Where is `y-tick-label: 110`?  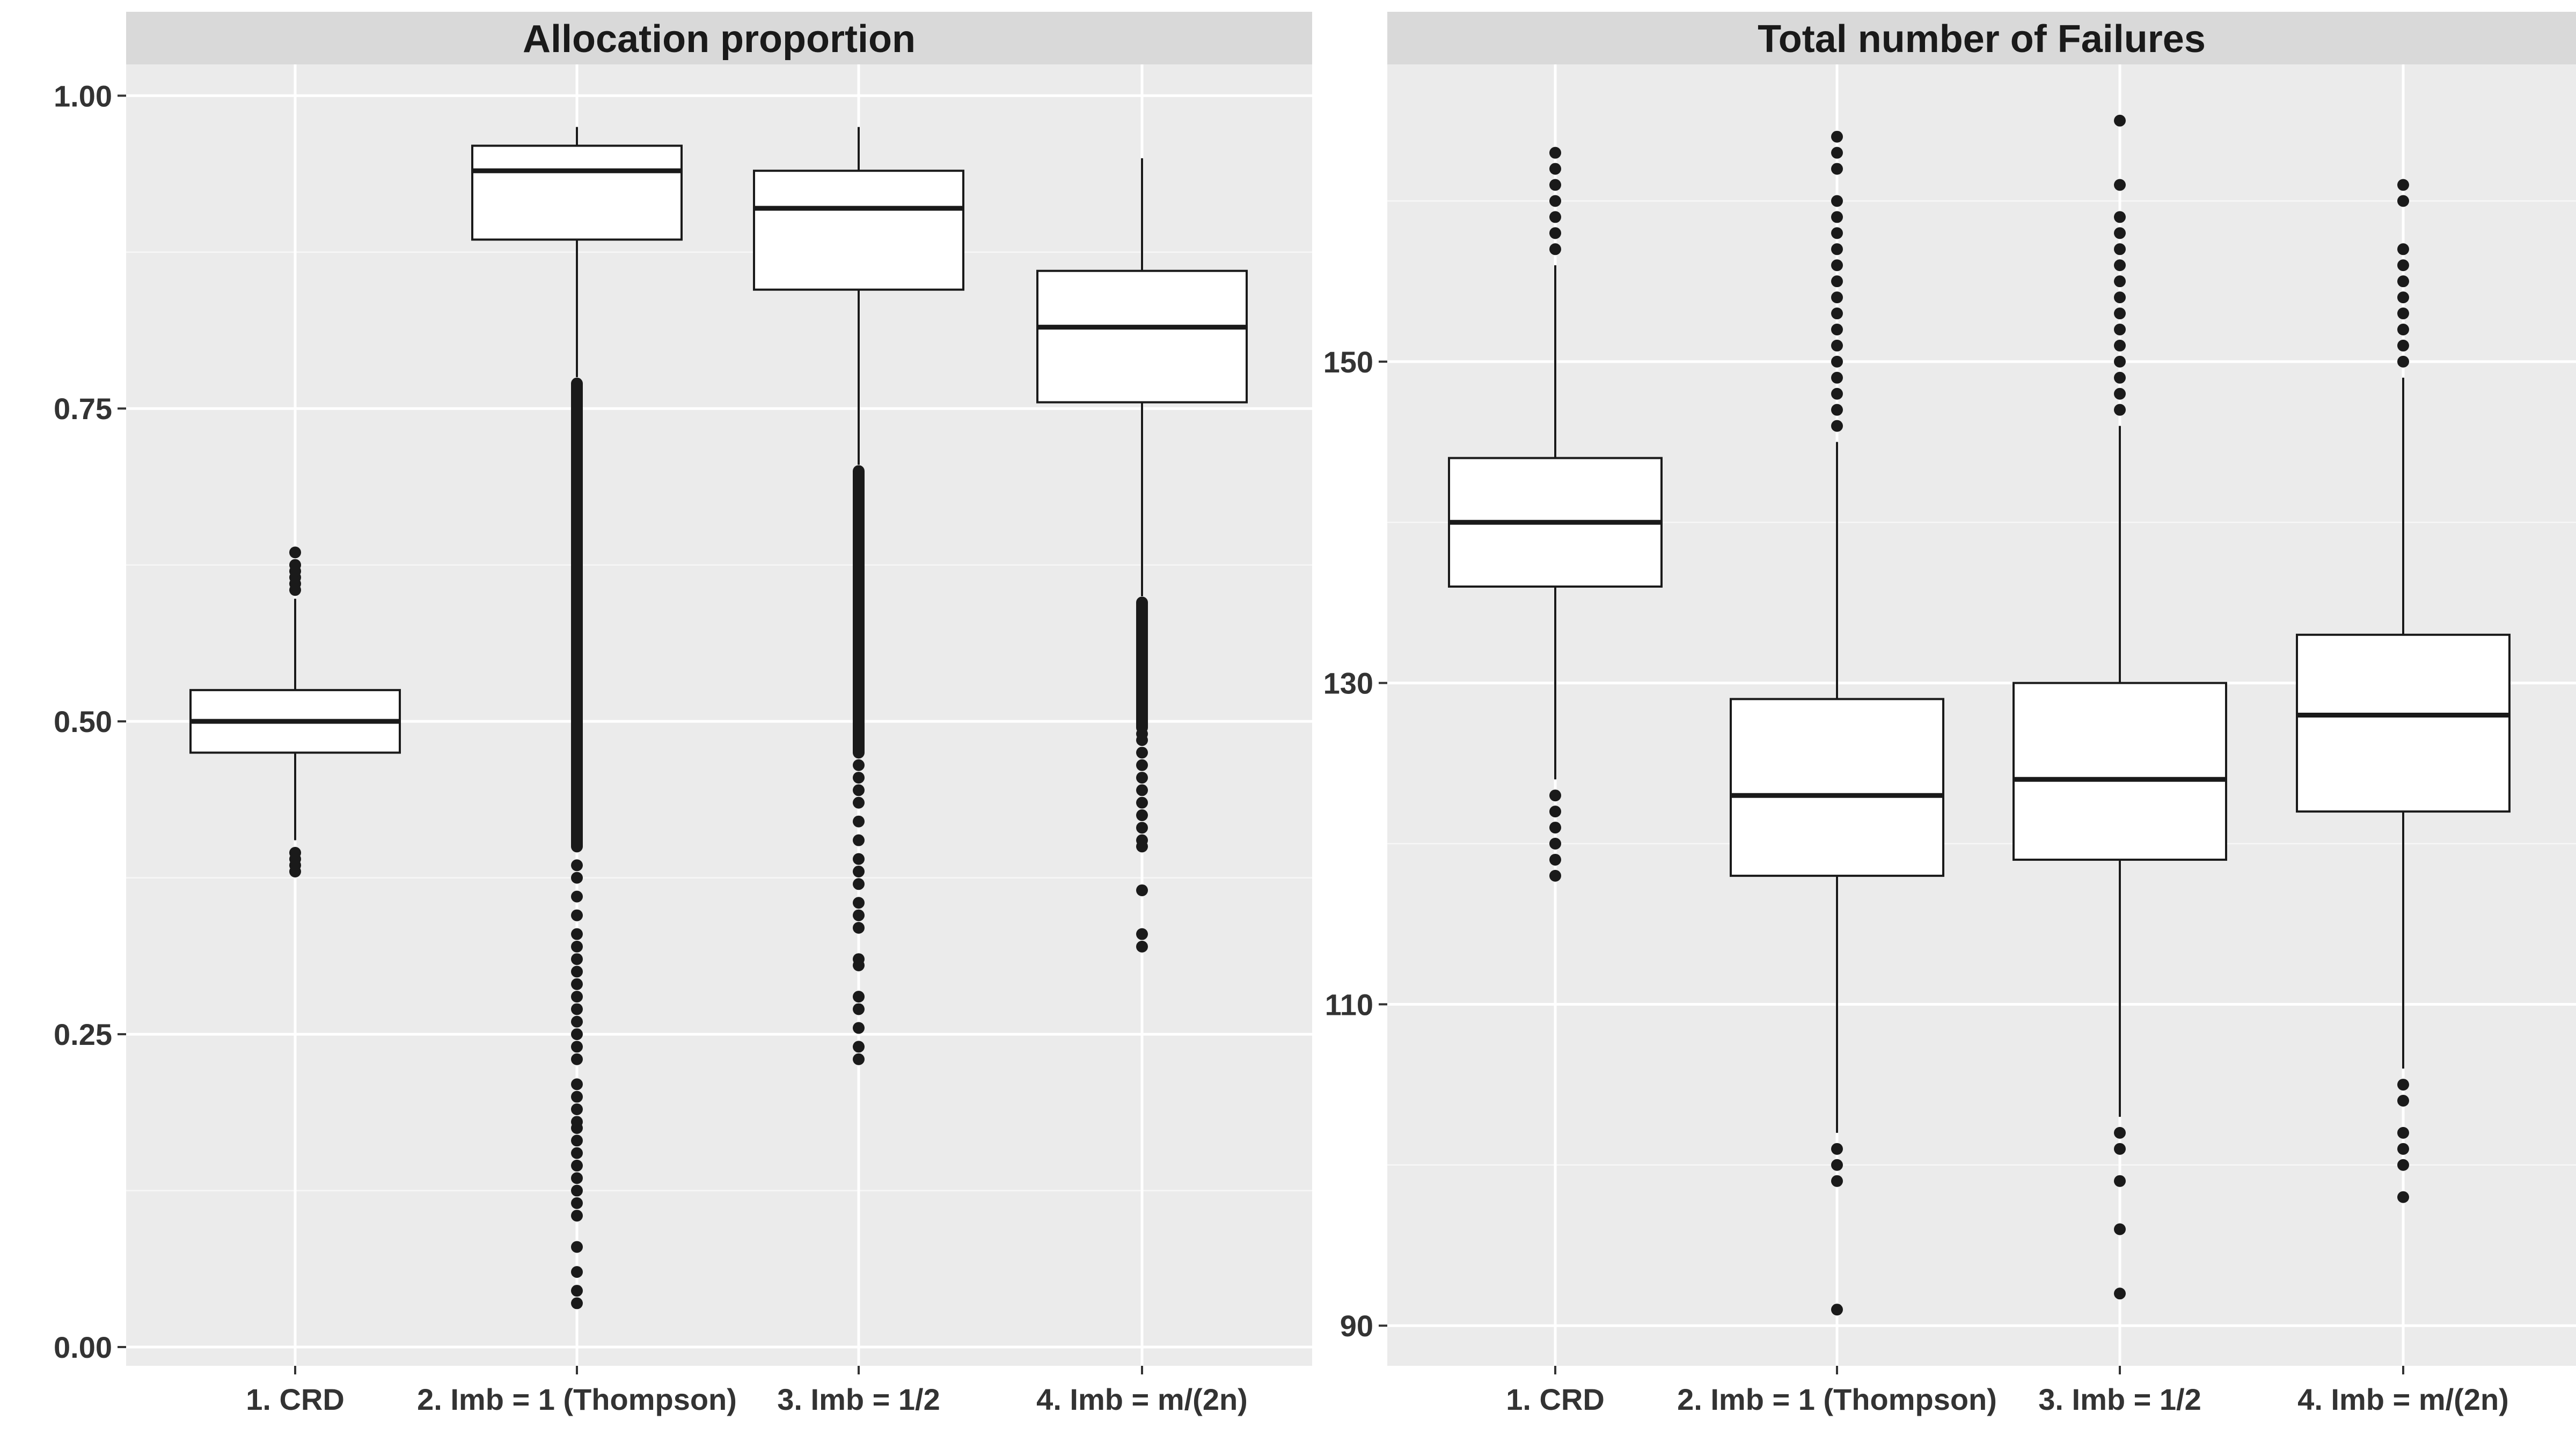 y-tick-label: 110 is located at coordinates (1349, 1004).